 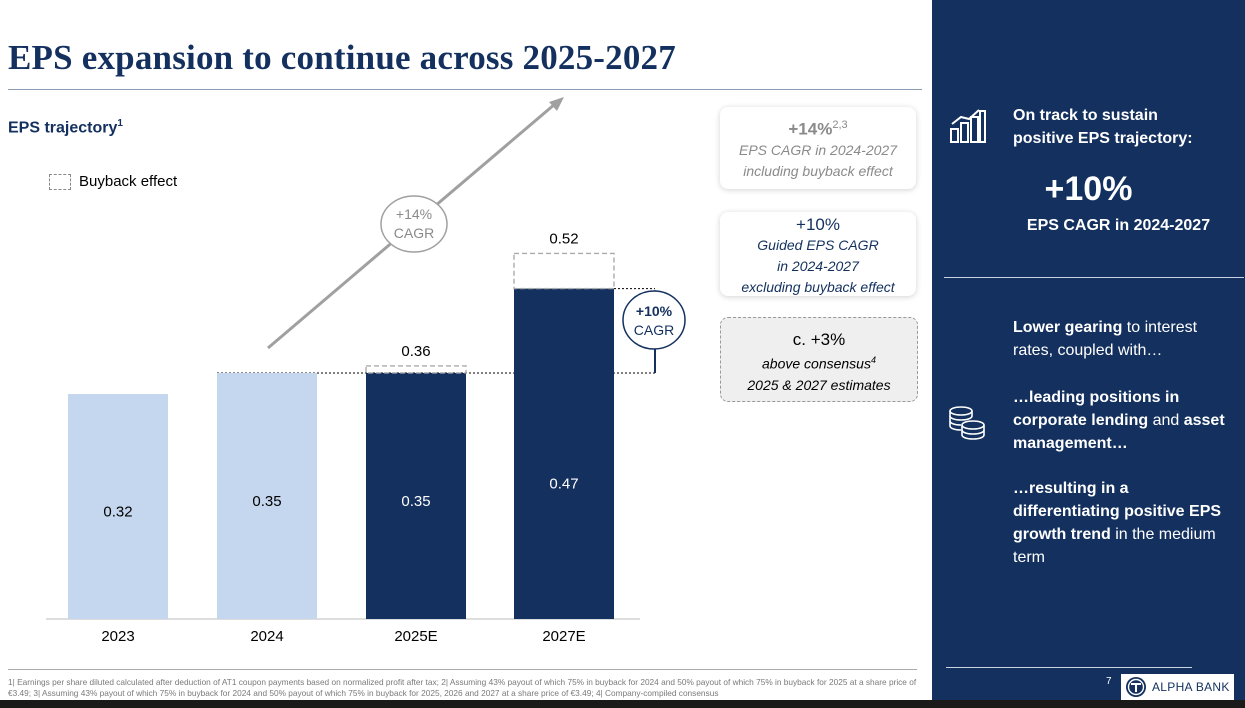 I want to click on legend-buyback-label: Buyback effect, so click(x=128, y=181).